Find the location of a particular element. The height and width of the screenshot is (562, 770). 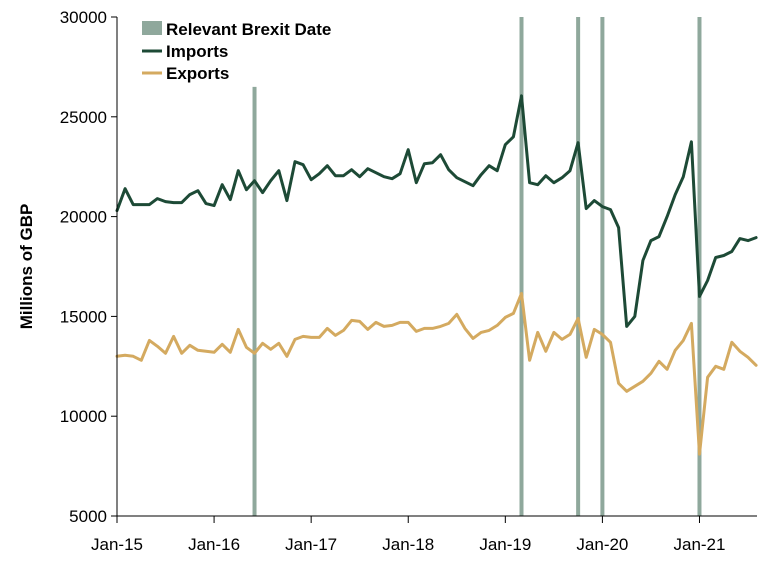

legend-label-imports: Imports is located at coordinates (197, 51).